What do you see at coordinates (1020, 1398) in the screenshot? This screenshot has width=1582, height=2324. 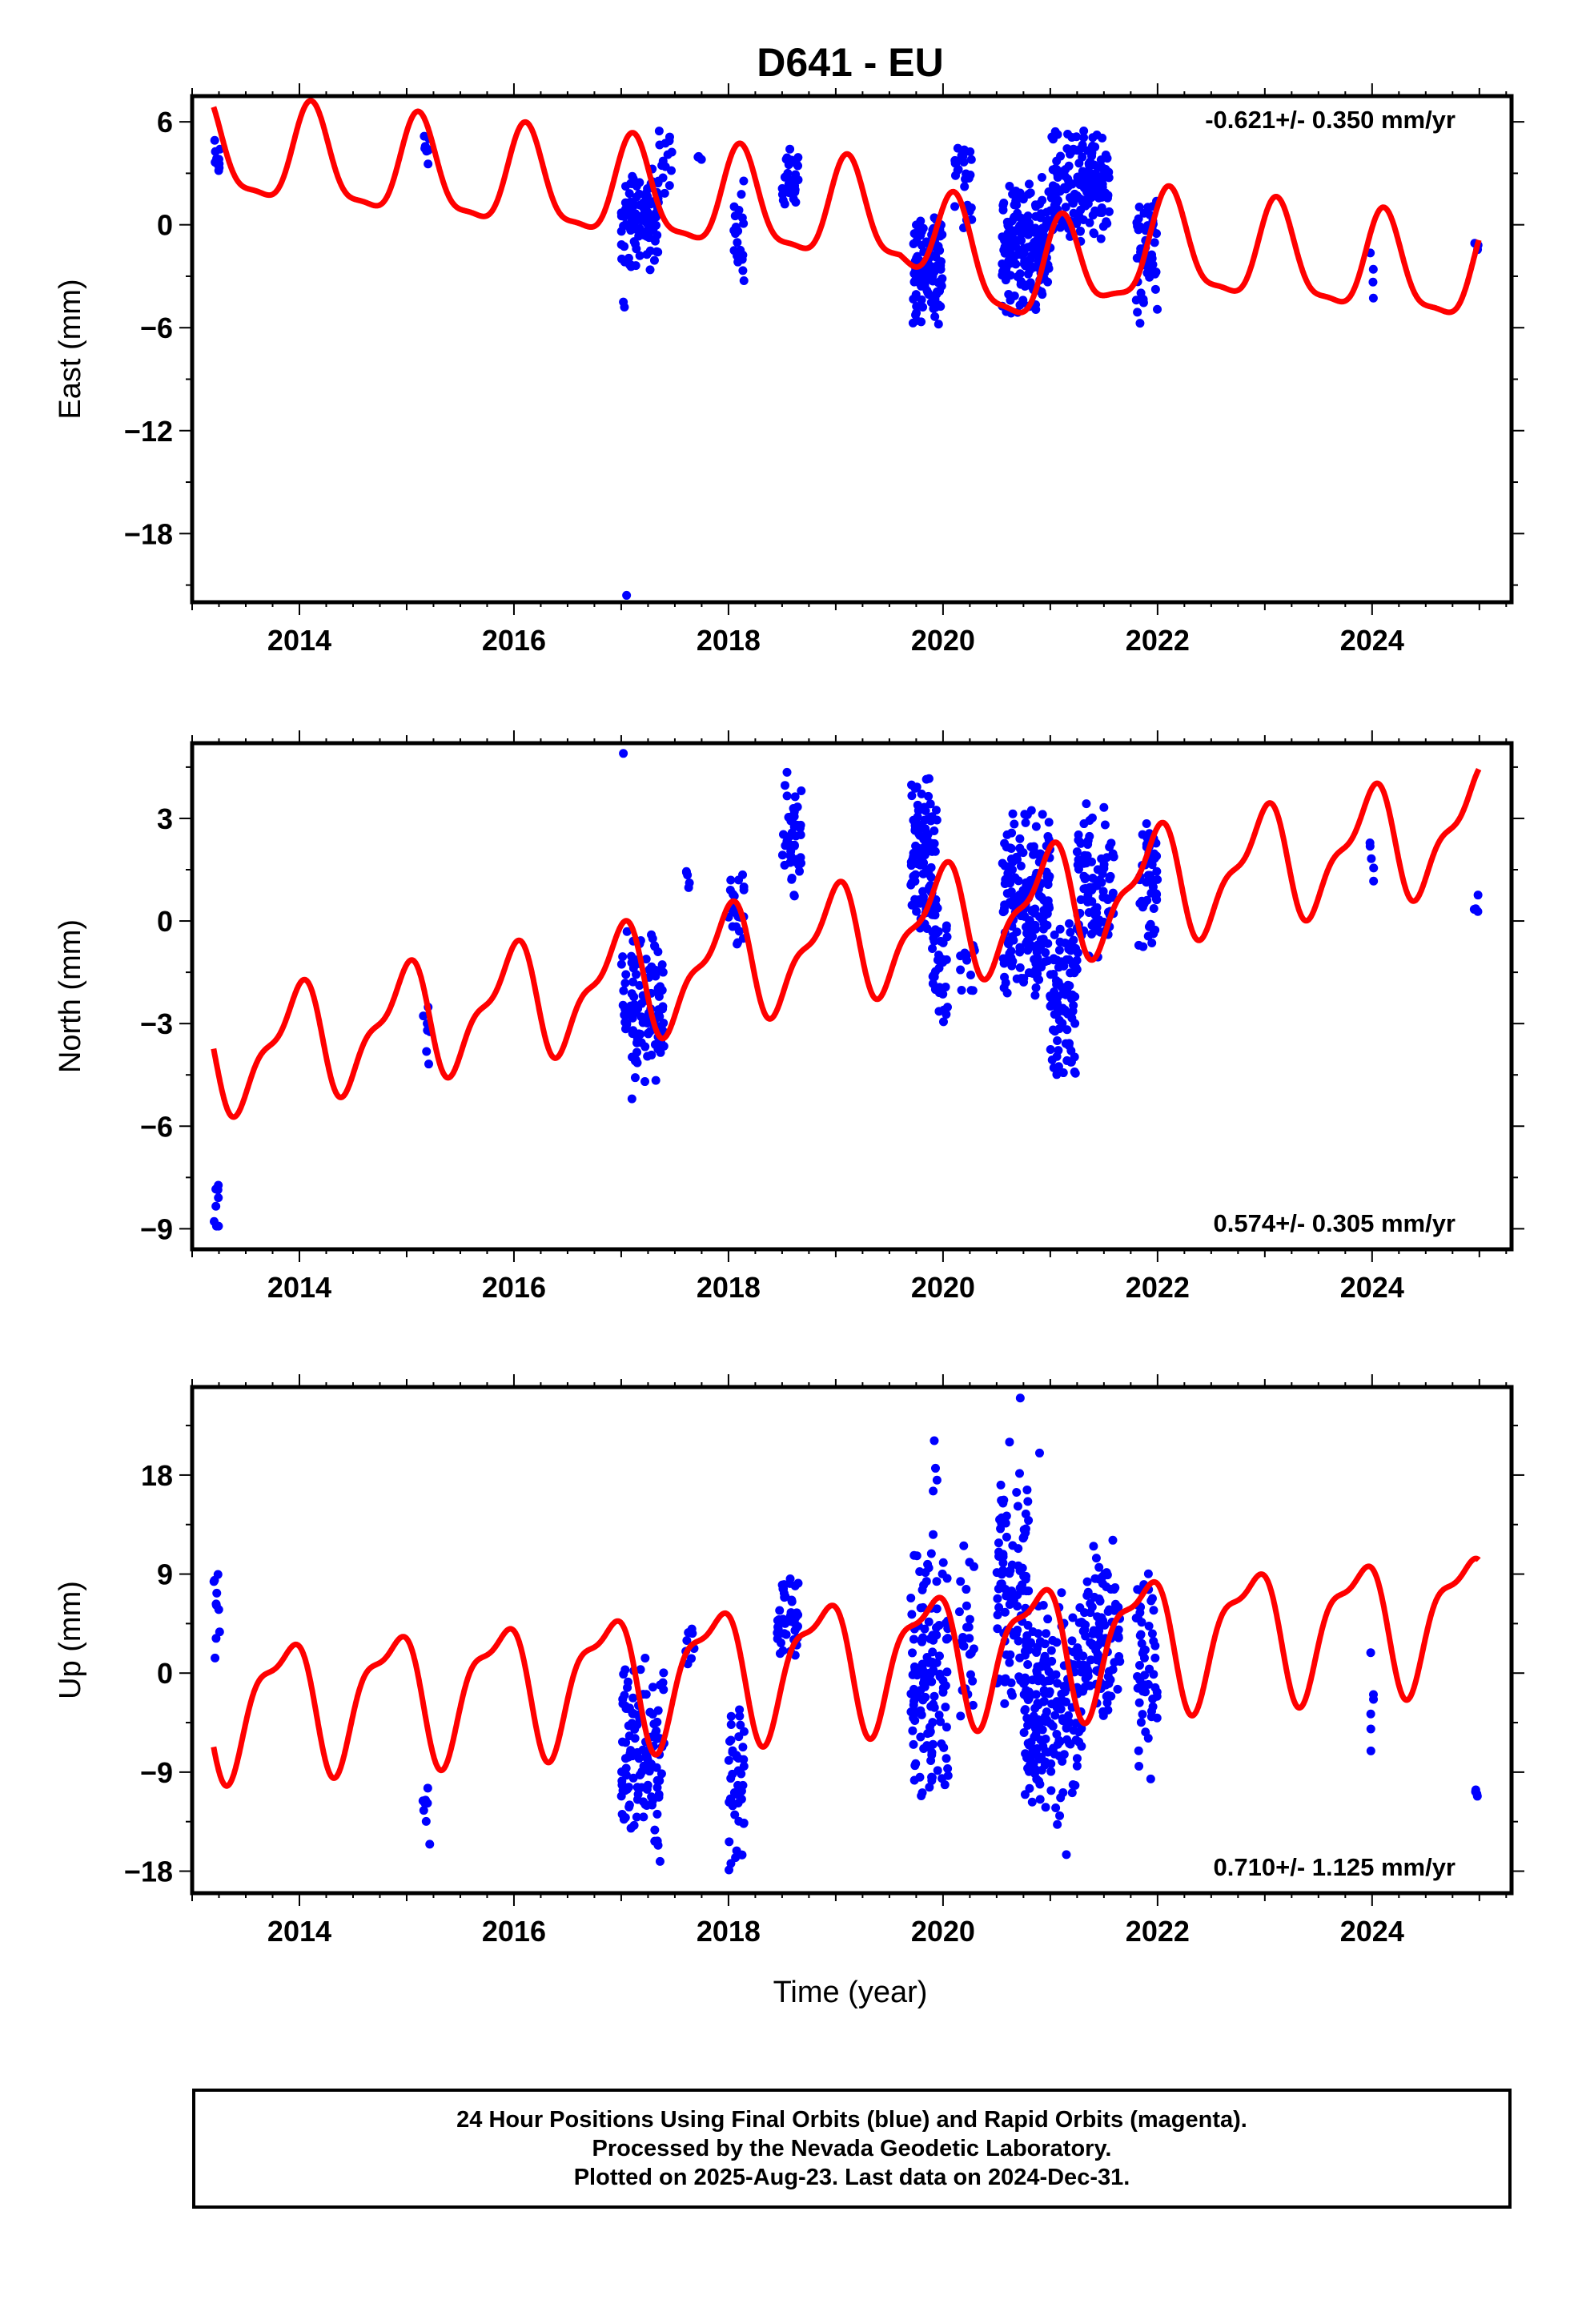 I see `up-outlier-point` at bounding box center [1020, 1398].